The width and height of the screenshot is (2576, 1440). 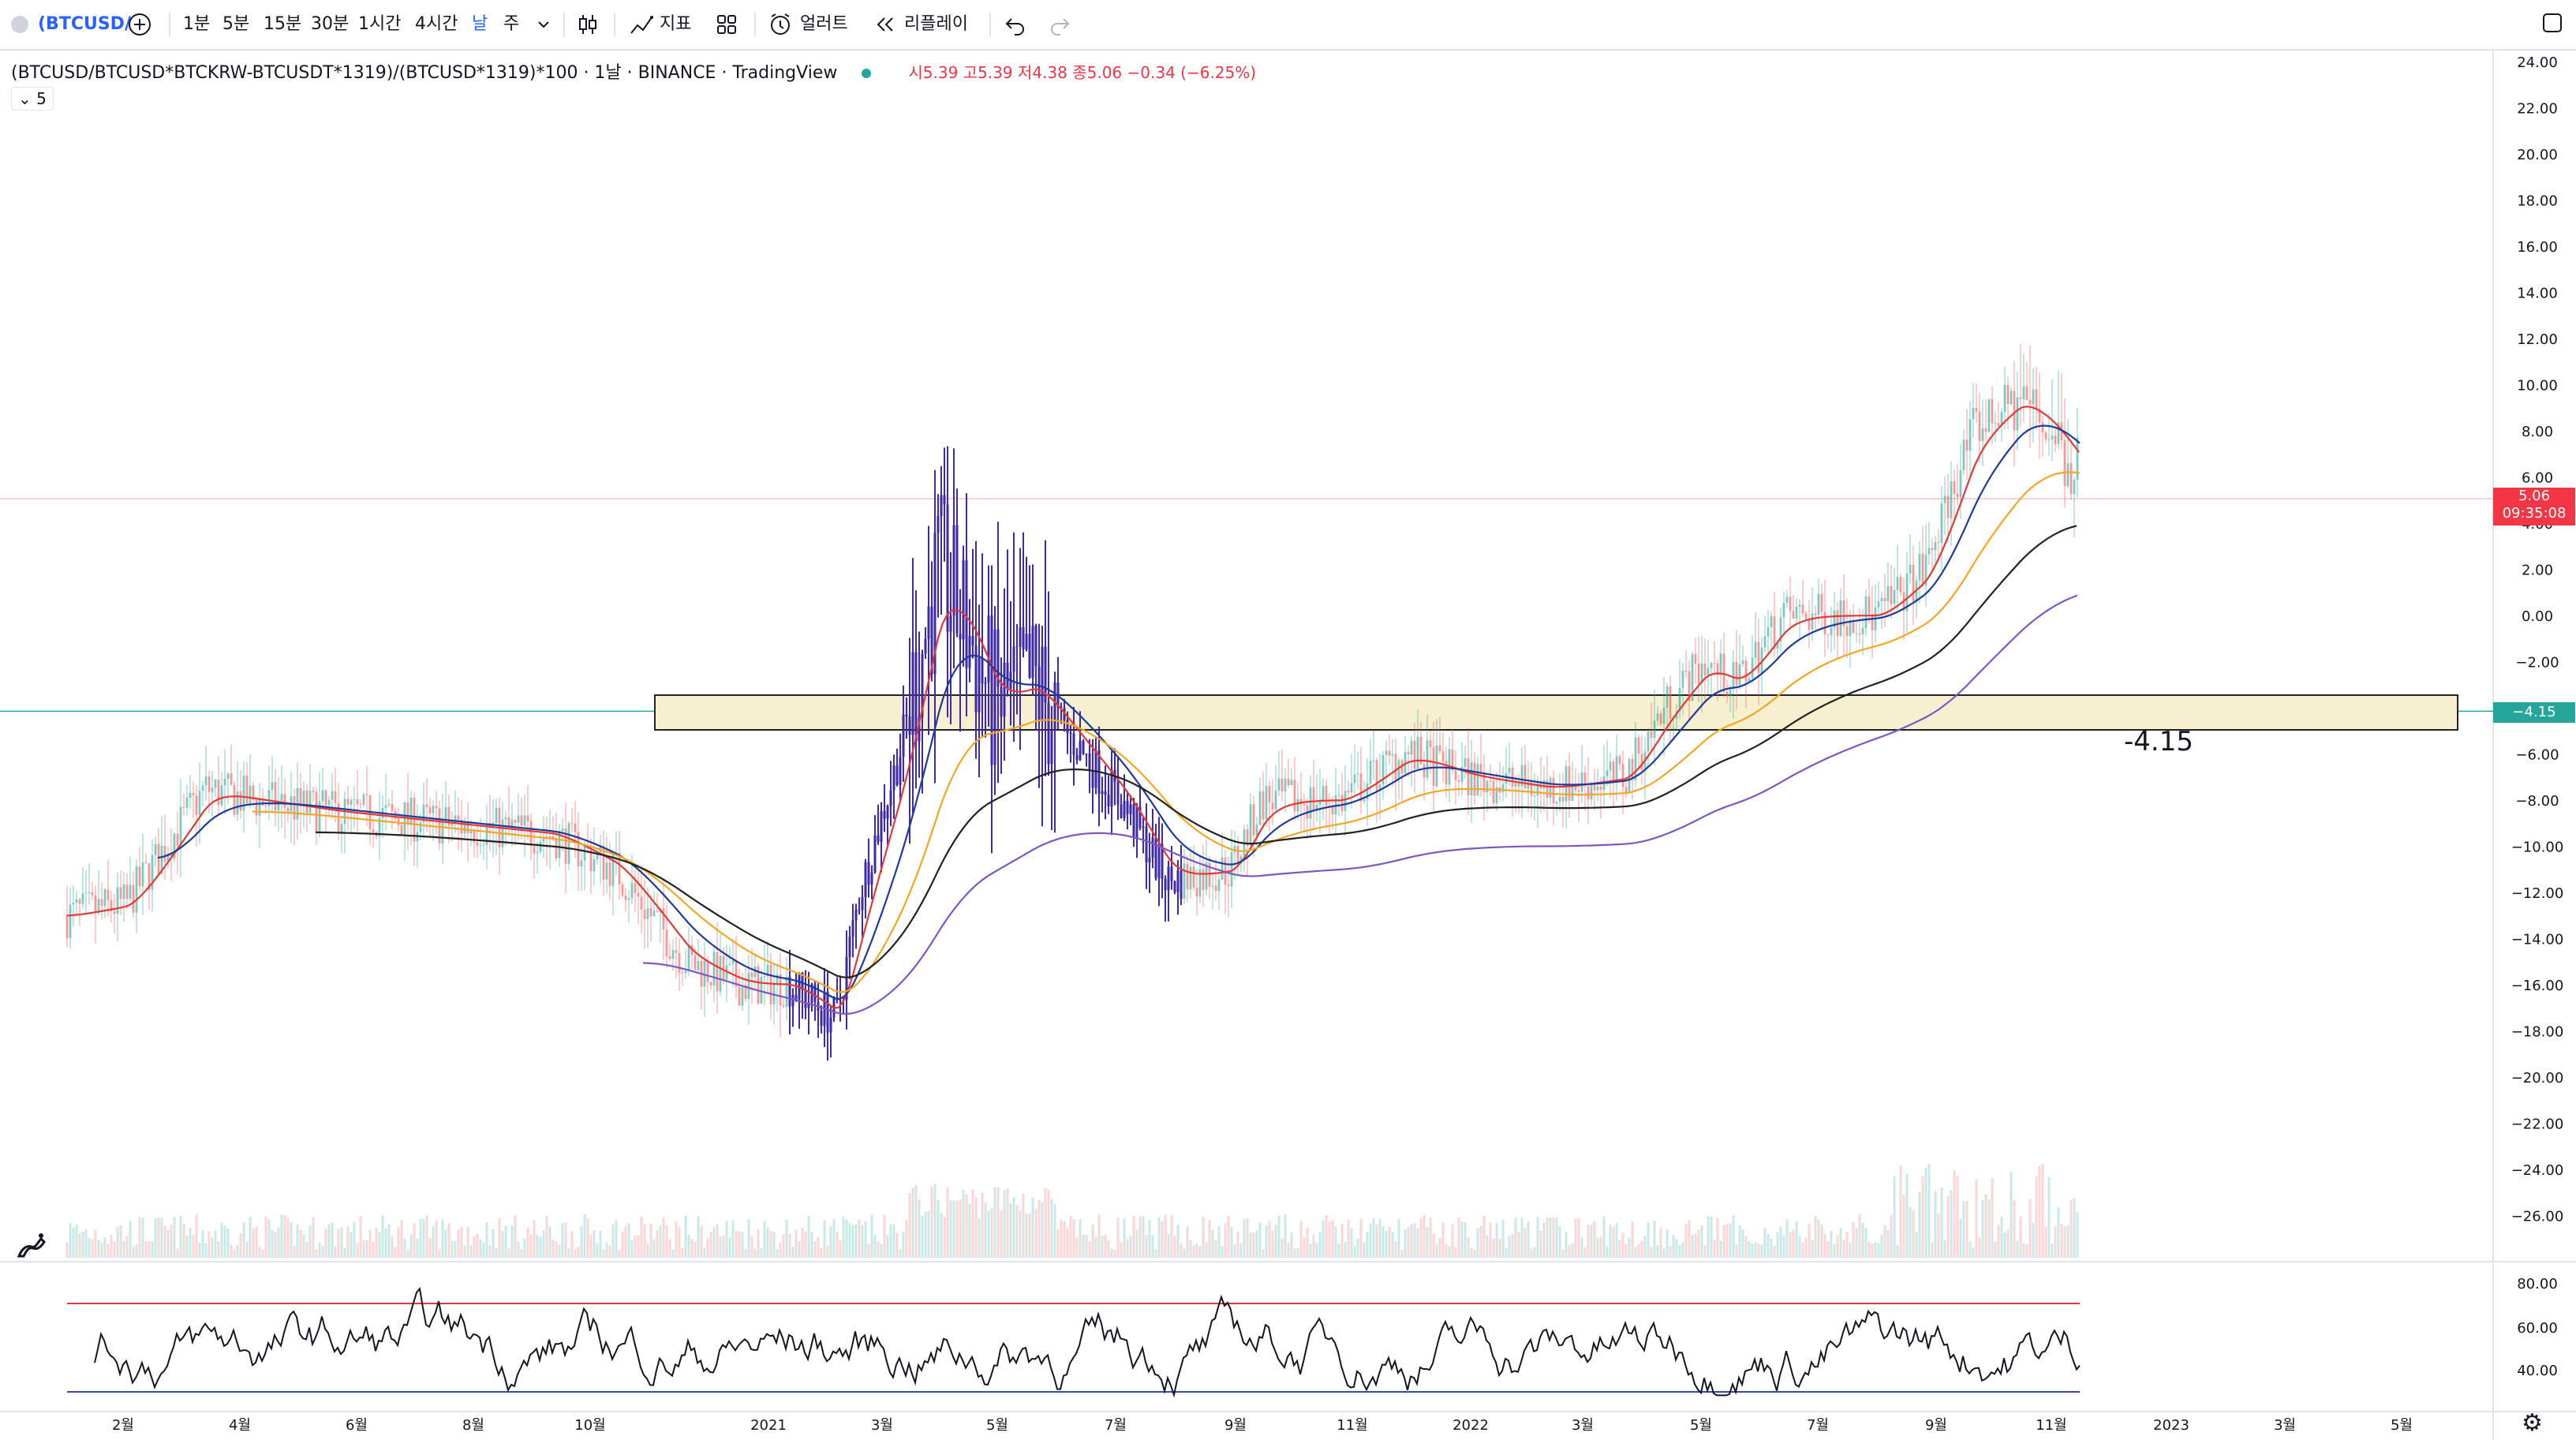 What do you see at coordinates (283, 24) in the screenshot?
I see `interval-15m: 15분` at bounding box center [283, 24].